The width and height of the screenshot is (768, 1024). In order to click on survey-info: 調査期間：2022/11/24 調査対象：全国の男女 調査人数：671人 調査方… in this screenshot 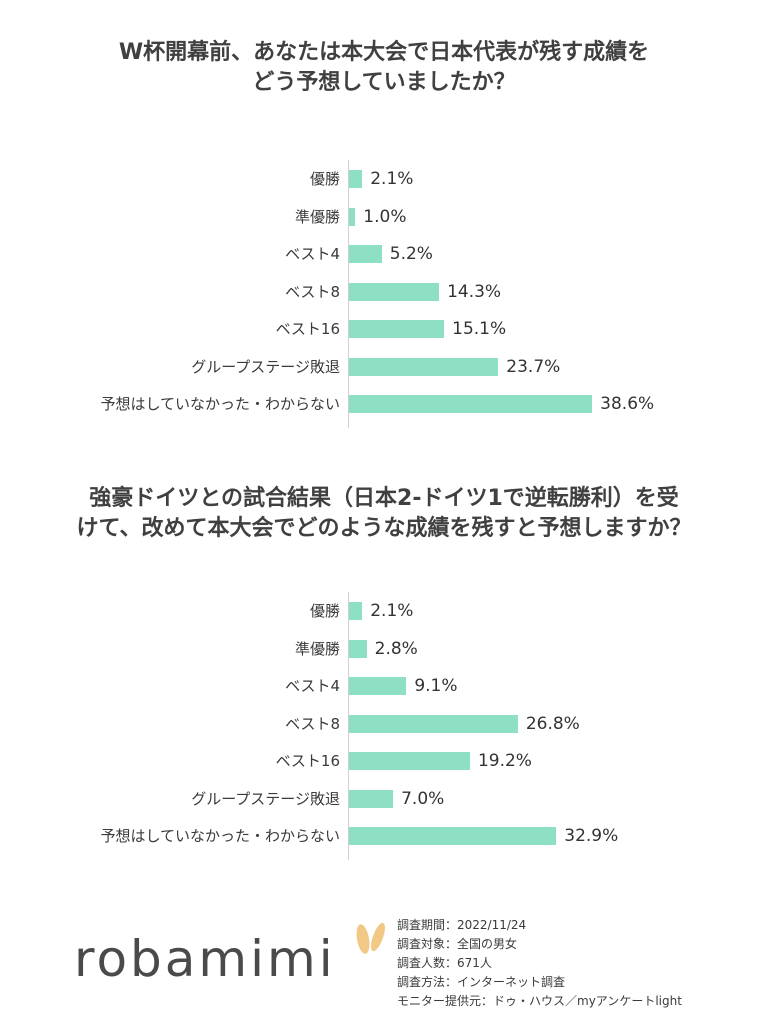, I will do `click(539, 963)`.